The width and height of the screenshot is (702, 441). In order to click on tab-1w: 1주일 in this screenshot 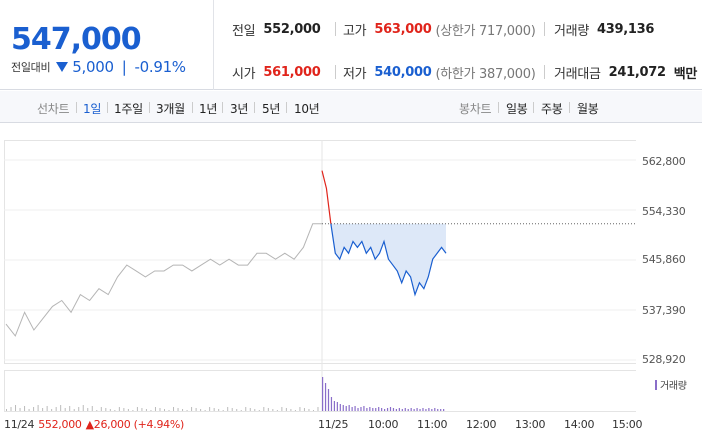, I will do `click(128, 109)`.